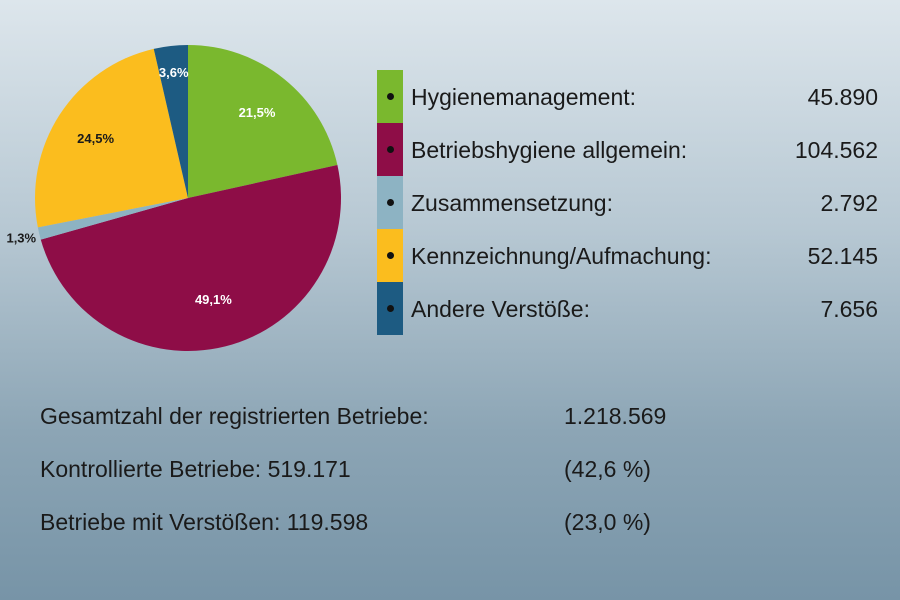  I want to click on pie-slice-label: 49,1%, so click(213, 299).